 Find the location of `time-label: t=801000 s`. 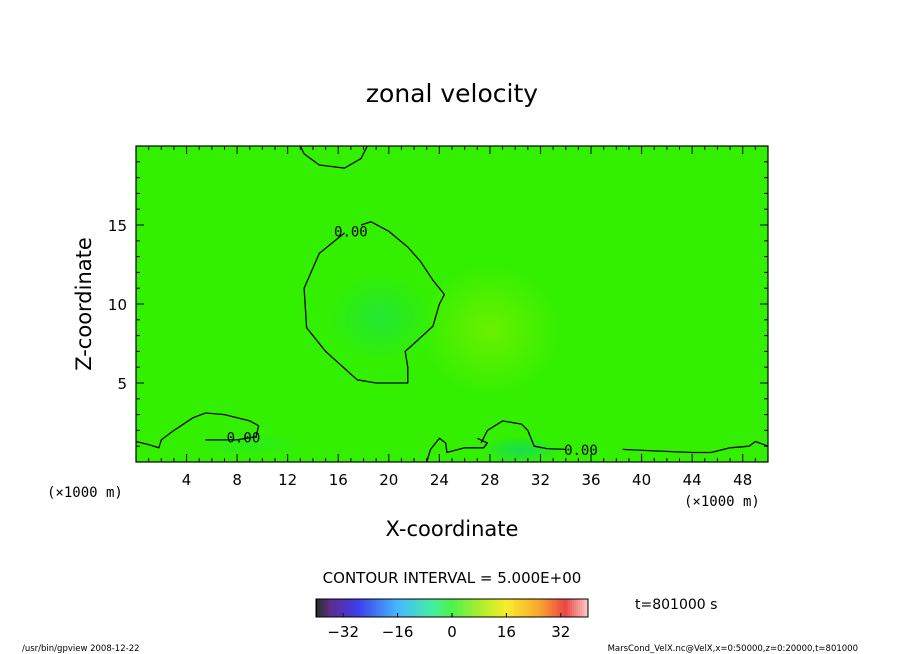

time-label: t=801000 s is located at coordinates (676, 605).